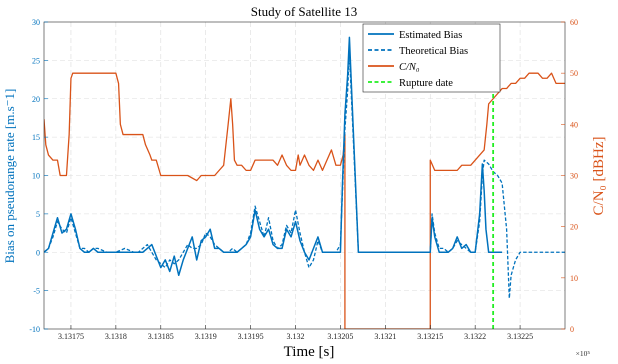  What do you see at coordinates (309, 352) in the screenshot?
I see `x-axis-title: Time [s]` at bounding box center [309, 352].